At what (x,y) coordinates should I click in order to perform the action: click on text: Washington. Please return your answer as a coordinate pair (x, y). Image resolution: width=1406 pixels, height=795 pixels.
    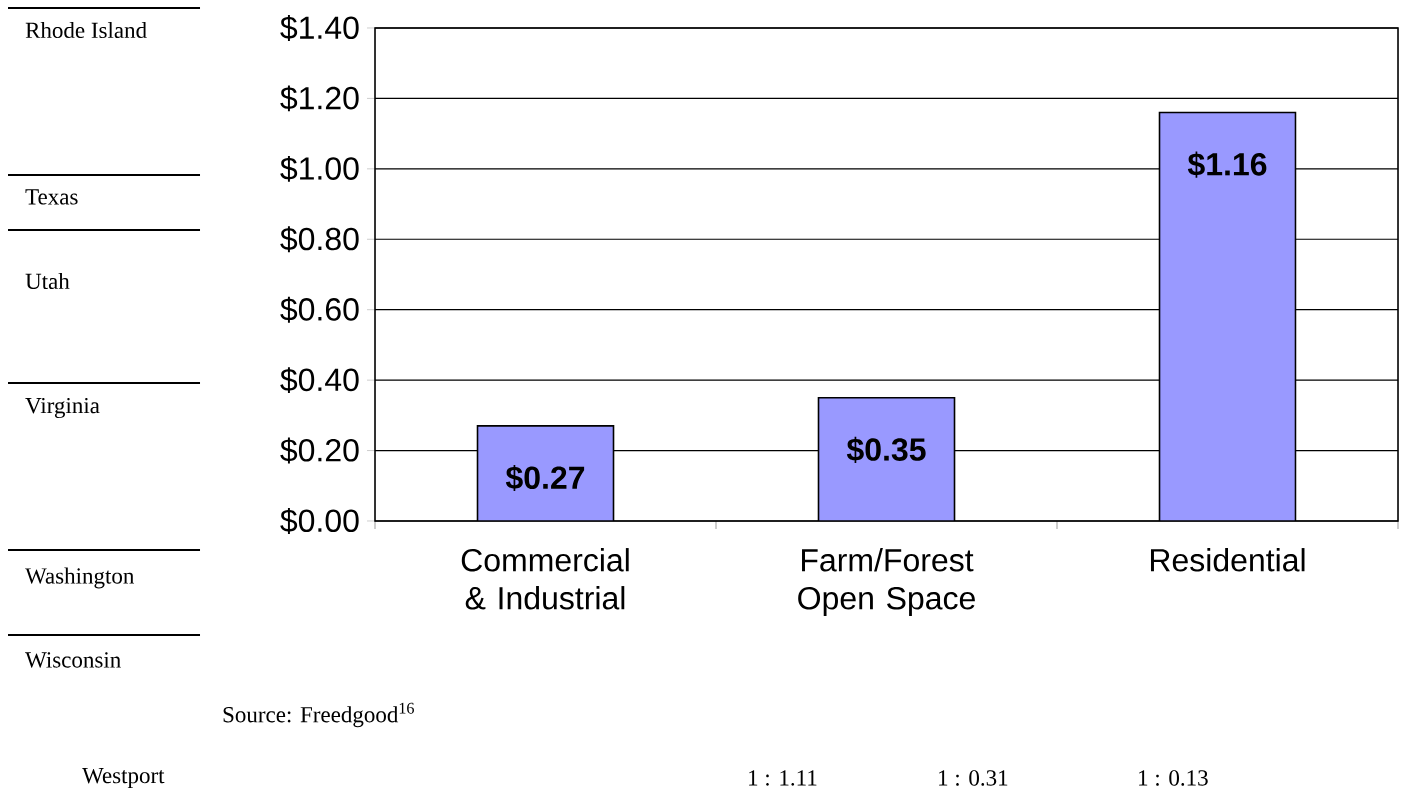
    Looking at the image, I should click on (80, 578).